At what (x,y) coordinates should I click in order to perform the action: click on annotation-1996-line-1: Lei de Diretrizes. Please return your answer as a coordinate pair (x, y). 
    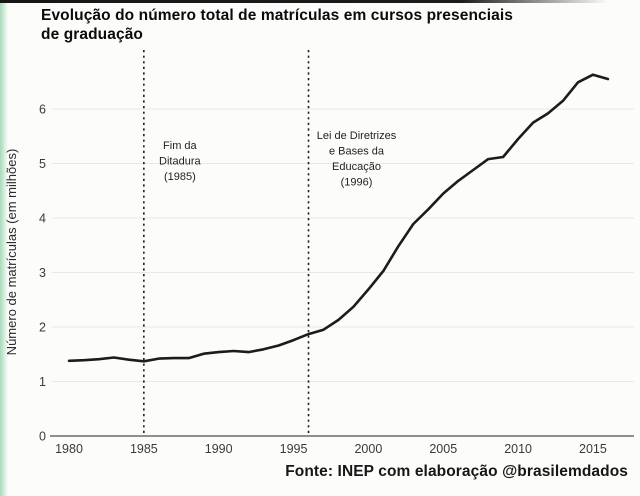
    Looking at the image, I should click on (357, 136).